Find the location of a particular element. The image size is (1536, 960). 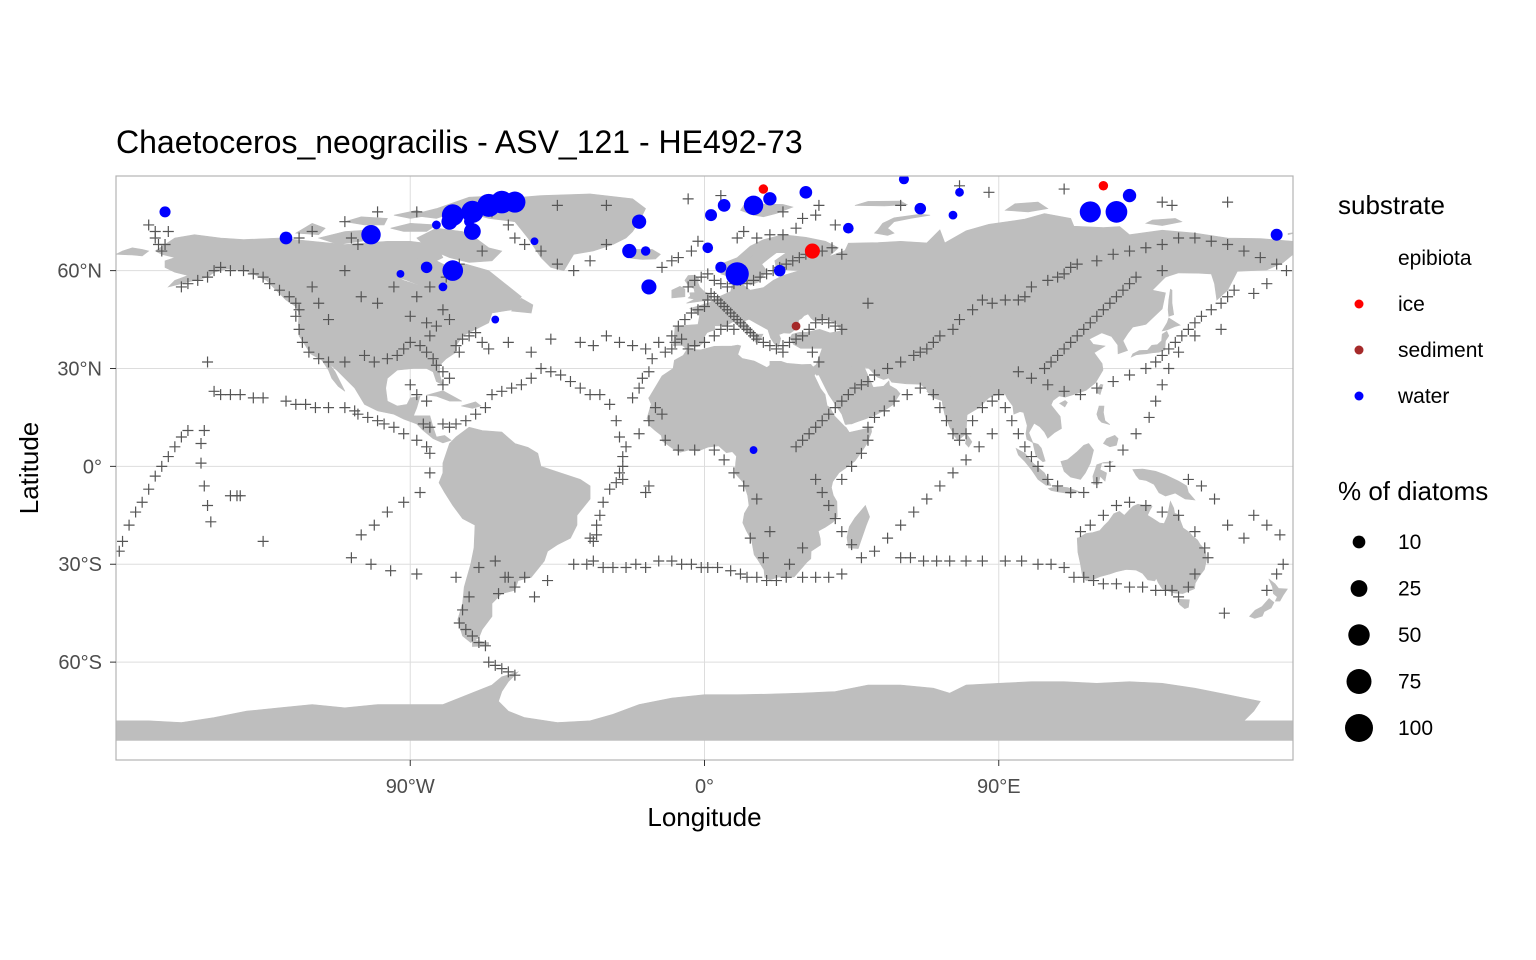

legend-substrate-key is located at coordinates (1359, 304).